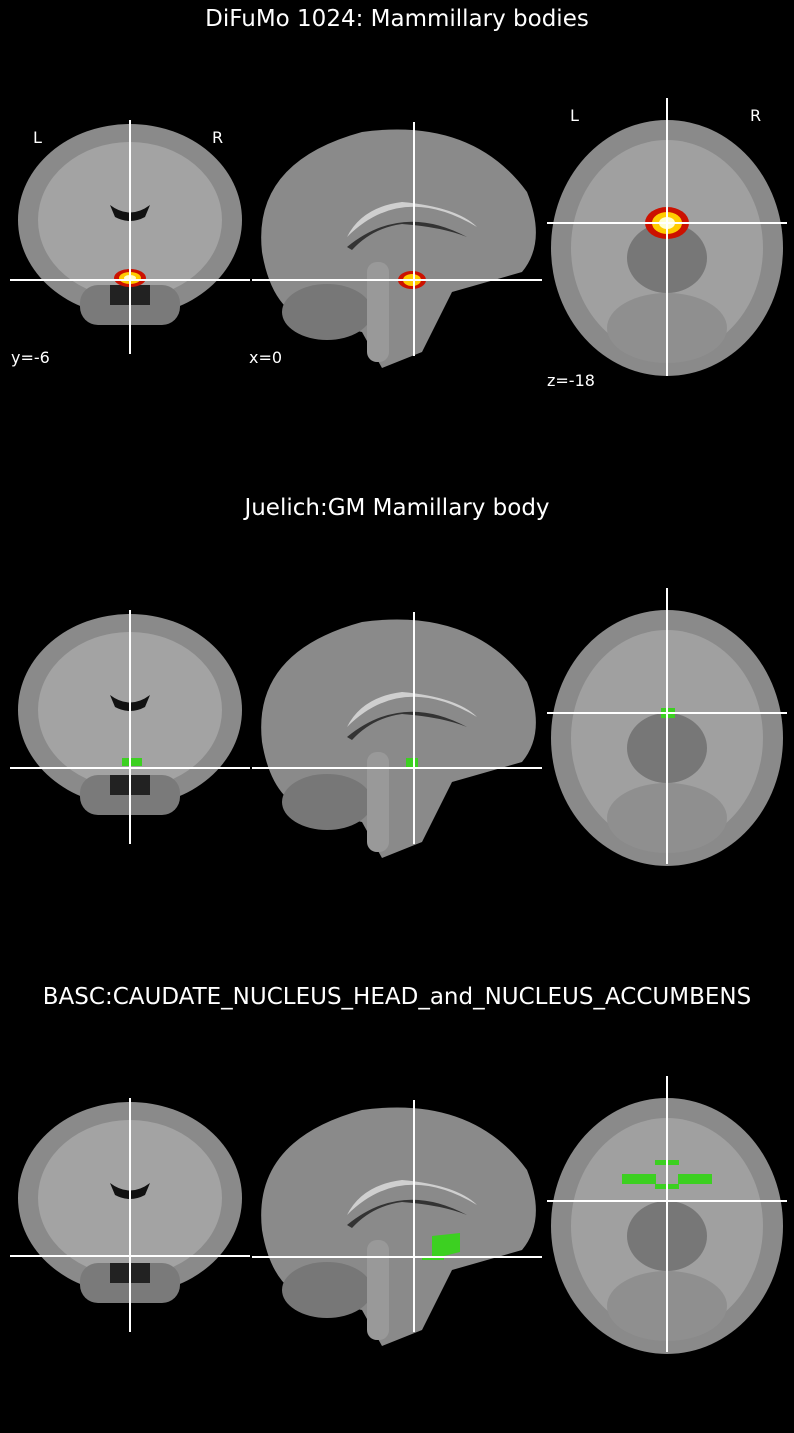 The width and height of the screenshot is (794, 1433). I want to click on panel-title: Juelich:GM Mamillary body, so click(397, 508).